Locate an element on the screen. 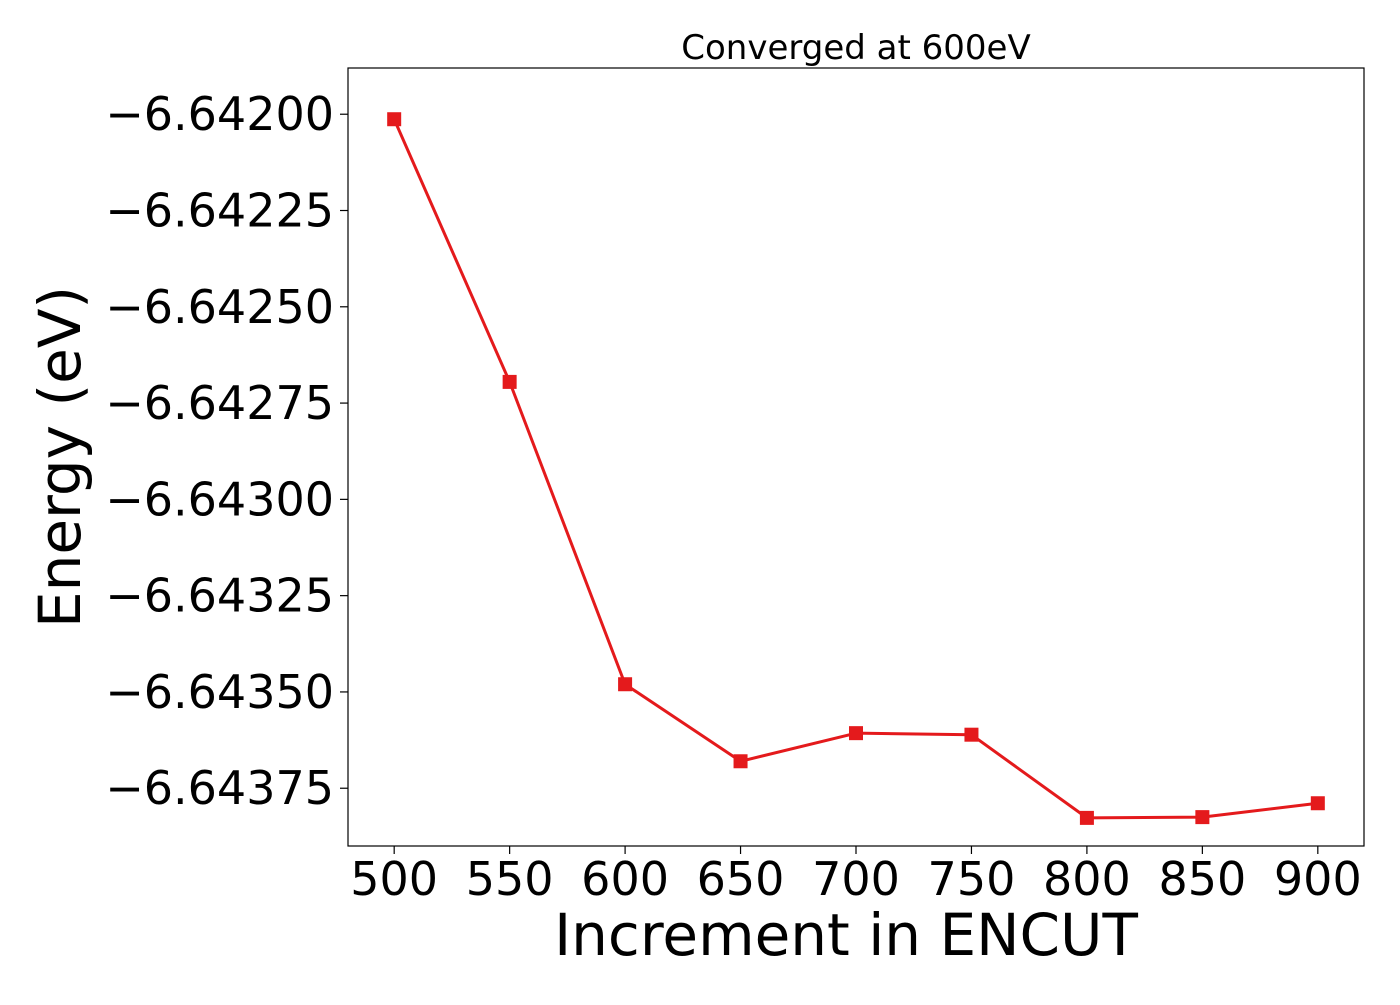 This screenshot has height=1005, width=1400. y-tick-label: −6.64350 is located at coordinates (219, 692).